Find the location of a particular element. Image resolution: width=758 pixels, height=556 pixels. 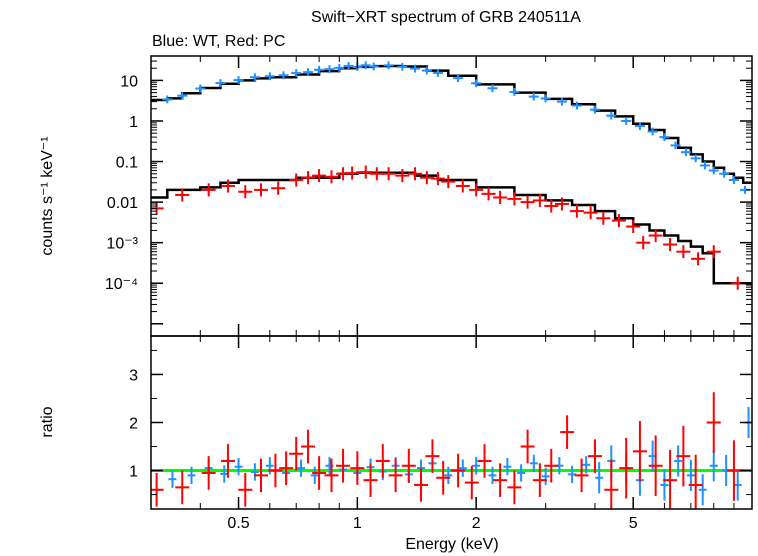

x-tick-label: 0.5 is located at coordinates (238, 523).